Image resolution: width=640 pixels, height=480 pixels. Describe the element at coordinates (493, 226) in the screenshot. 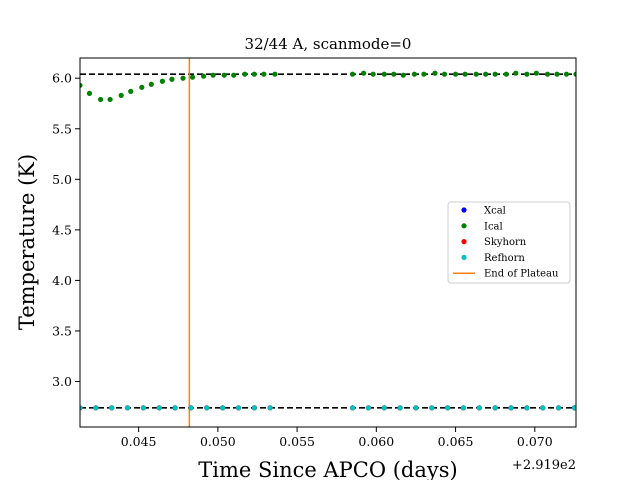

I see `legend-label: Ical` at that location.